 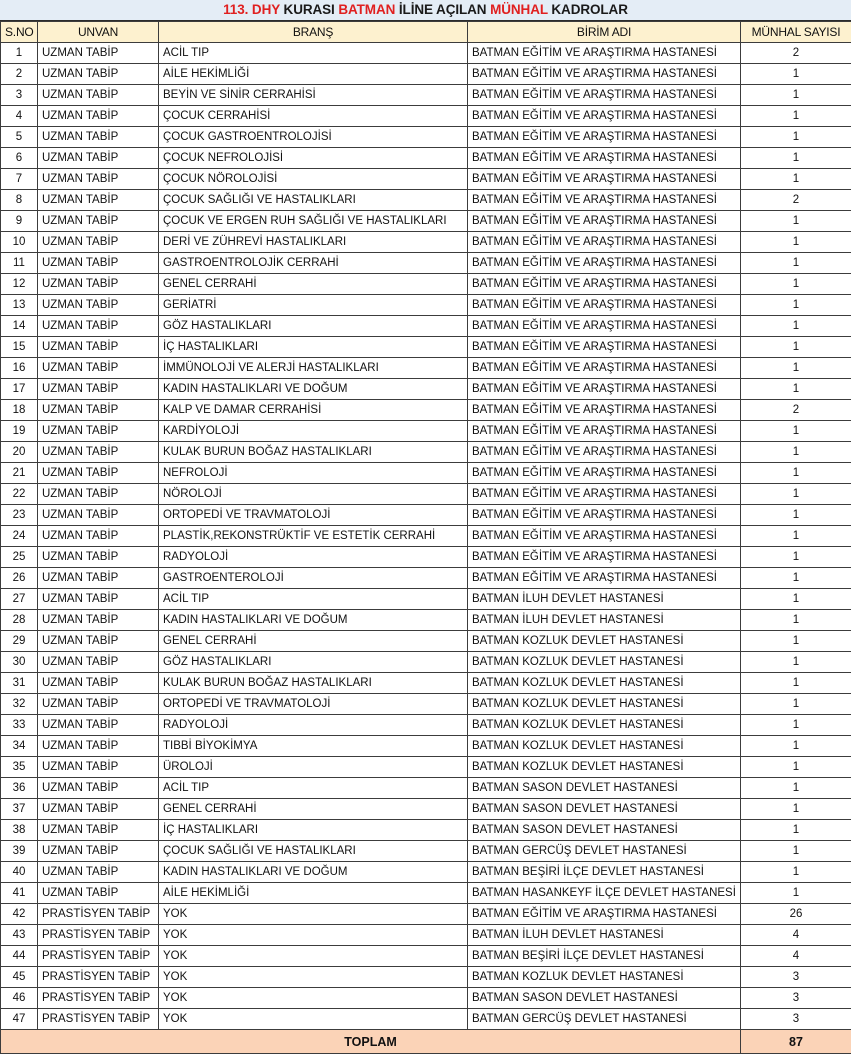 What do you see at coordinates (19, 53) in the screenshot?
I see `cell-sno: 1` at bounding box center [19, 53].